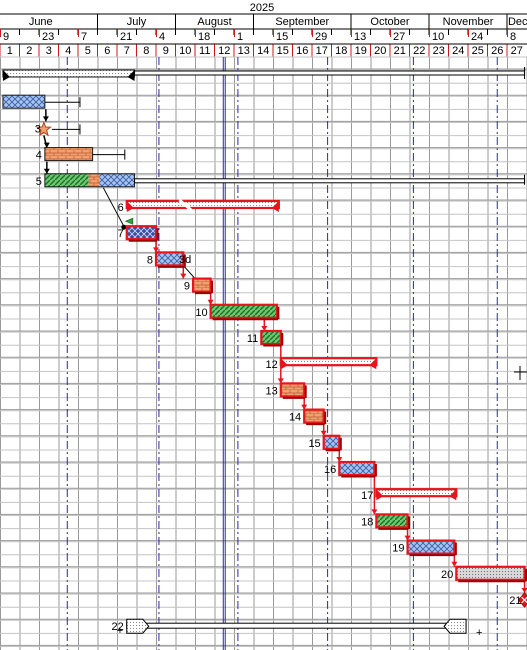  What do you see at coordinates (468, 22) in the screenshot?
I see `month-label: November` at bounding box center [468, 22].